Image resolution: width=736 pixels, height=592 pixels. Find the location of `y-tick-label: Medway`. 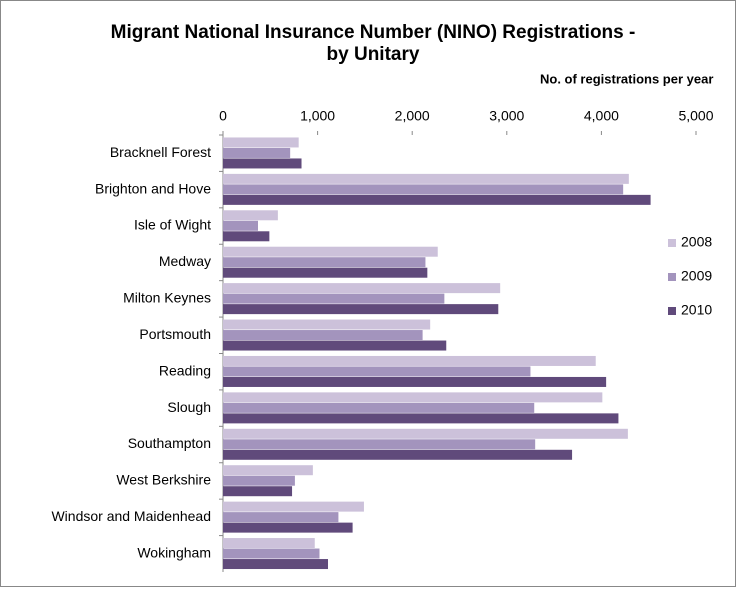

y-tick-label: Medway is located at coordinates (185, 261).